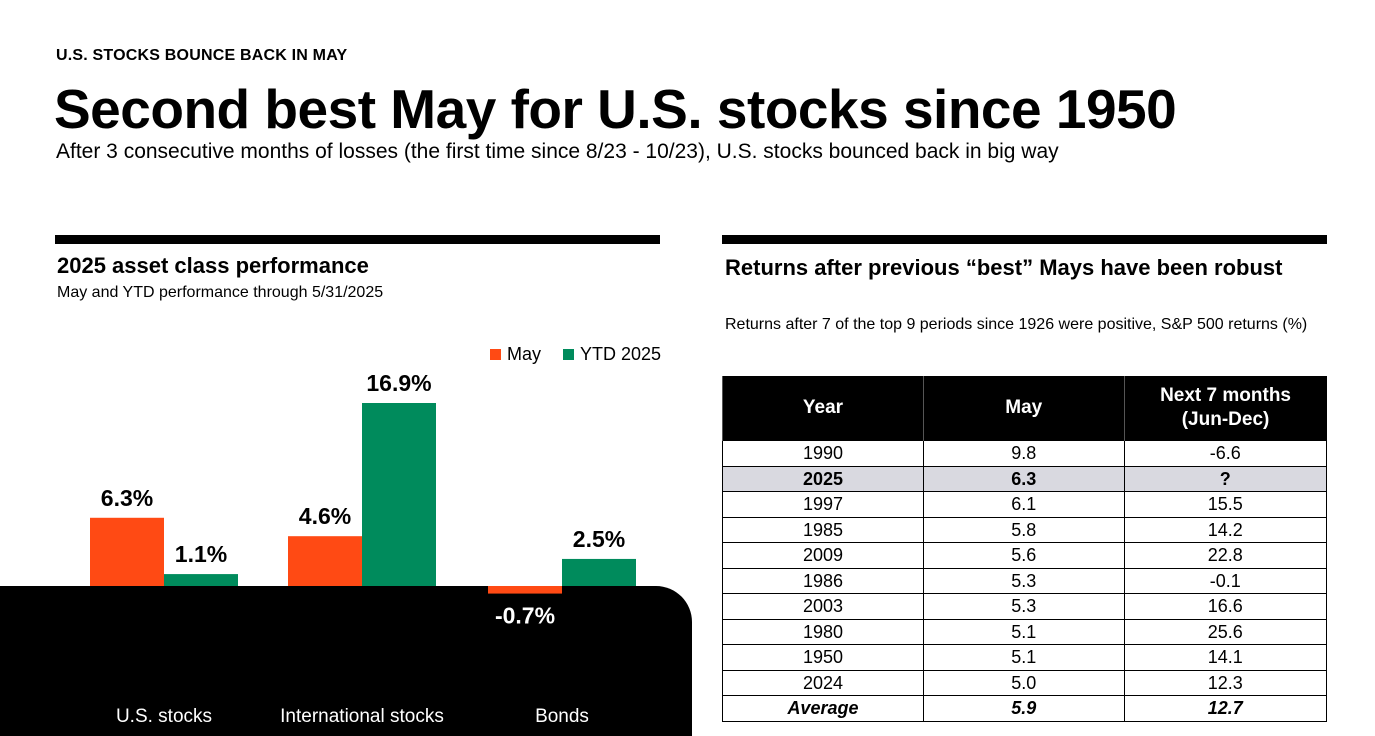 The height and width of the screenshot is (736, 1375). What do you see at coordinates (823, 453) in the screenshot?
I see `table-cell: 1990` at bounding box center [823, 453].